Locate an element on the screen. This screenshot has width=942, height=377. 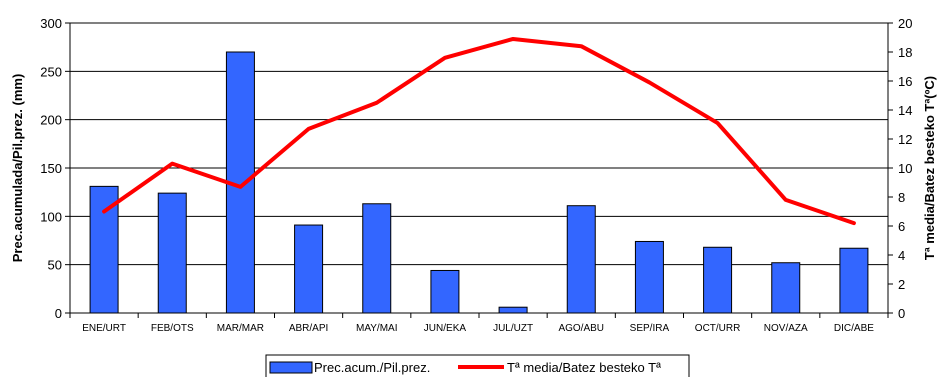
bar-nov-aza is located at coordinates (786, 288).